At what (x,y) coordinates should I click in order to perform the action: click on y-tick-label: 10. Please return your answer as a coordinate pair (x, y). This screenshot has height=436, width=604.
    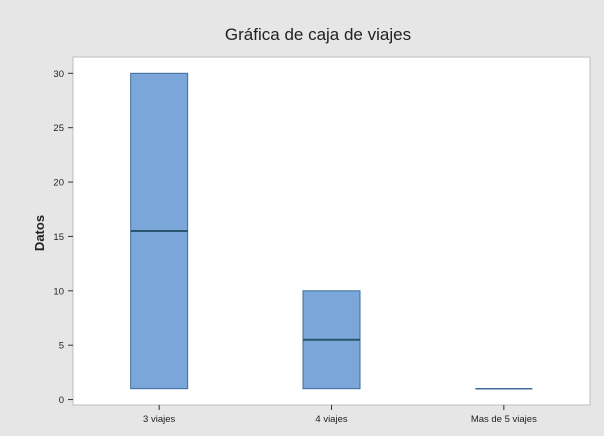
    Looking at the image, I should click on (58, 291).